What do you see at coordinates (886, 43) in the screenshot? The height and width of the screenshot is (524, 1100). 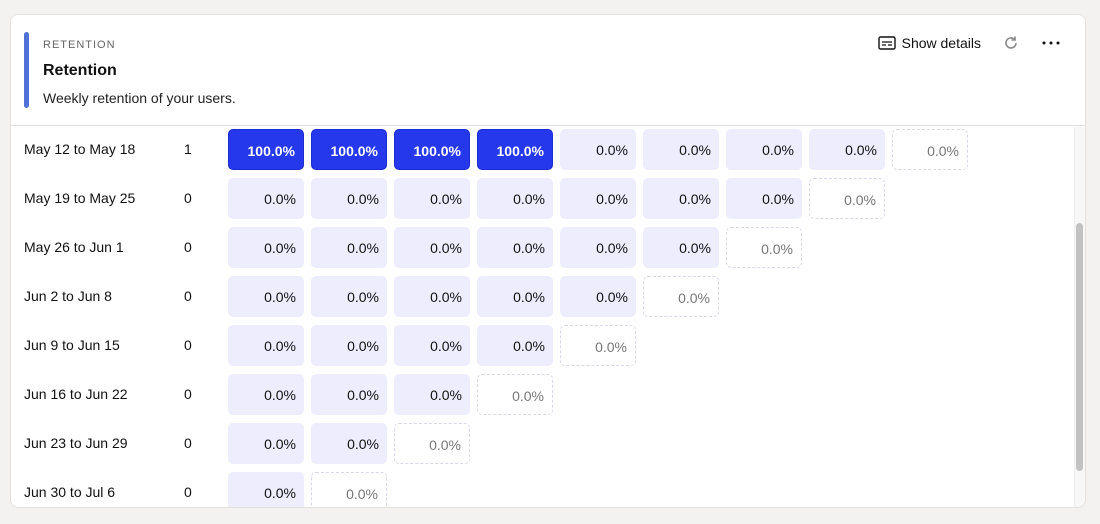 I see `details-icon` at bounding box center [886, 43].